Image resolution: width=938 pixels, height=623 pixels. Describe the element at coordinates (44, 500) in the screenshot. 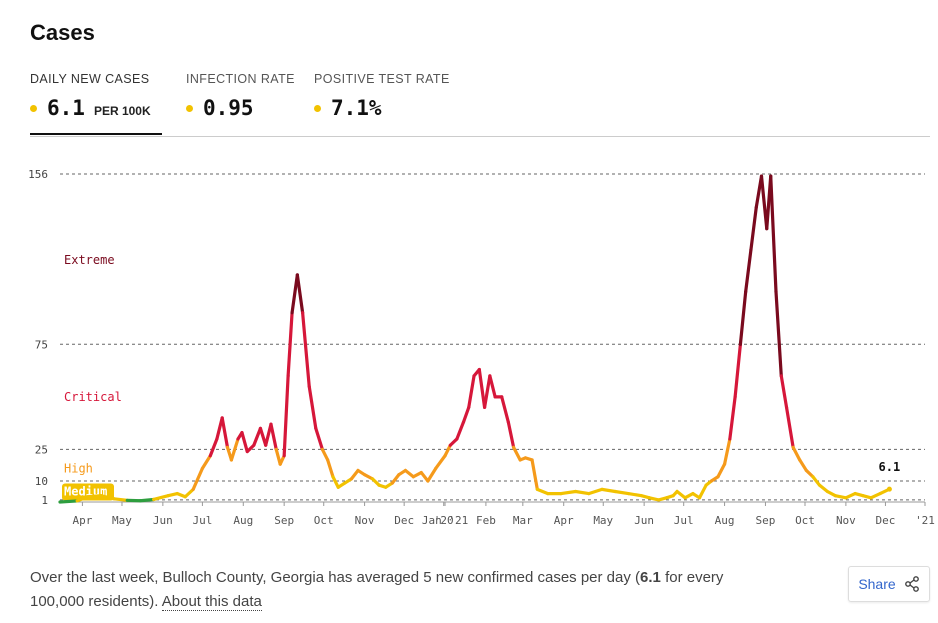

I see `y-tick-label: 1` at that location.